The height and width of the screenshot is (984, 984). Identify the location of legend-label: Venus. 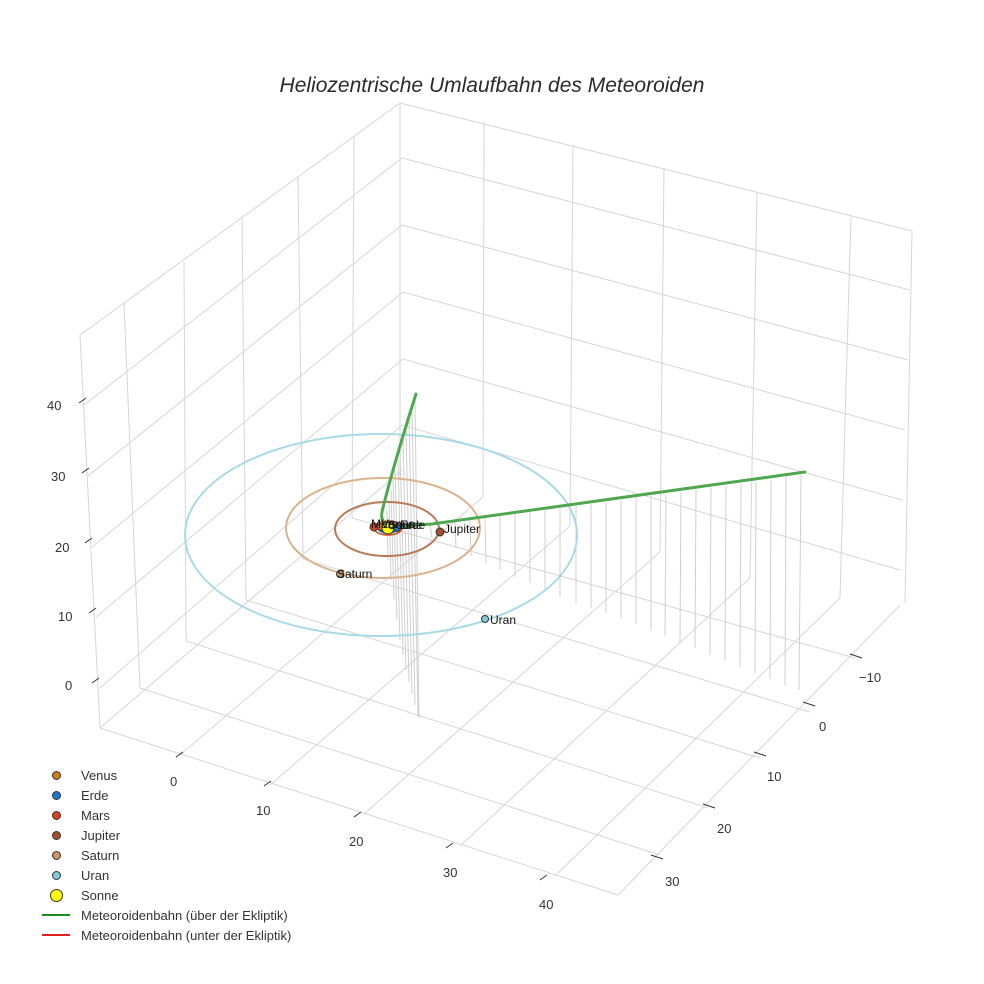
(99, 775).